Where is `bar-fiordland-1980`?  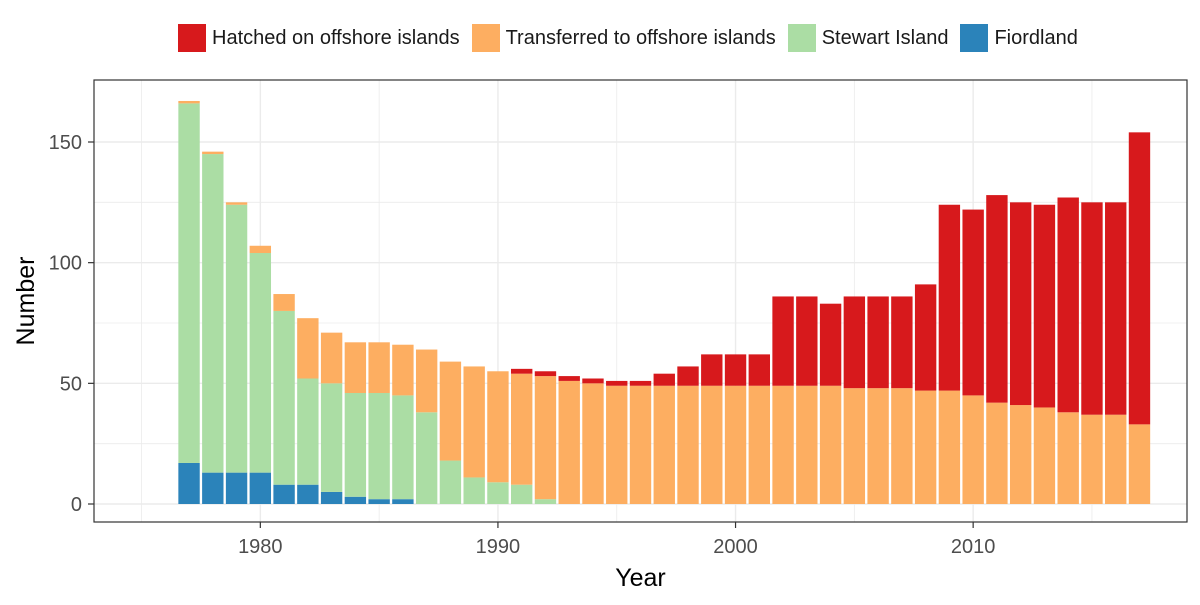
bar-fiordland-1980 is located at coordinates (260, 488).